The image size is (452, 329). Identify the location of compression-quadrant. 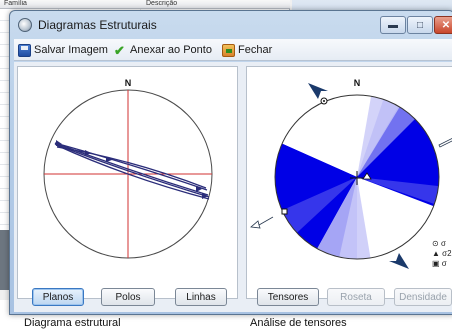
(316, 193).